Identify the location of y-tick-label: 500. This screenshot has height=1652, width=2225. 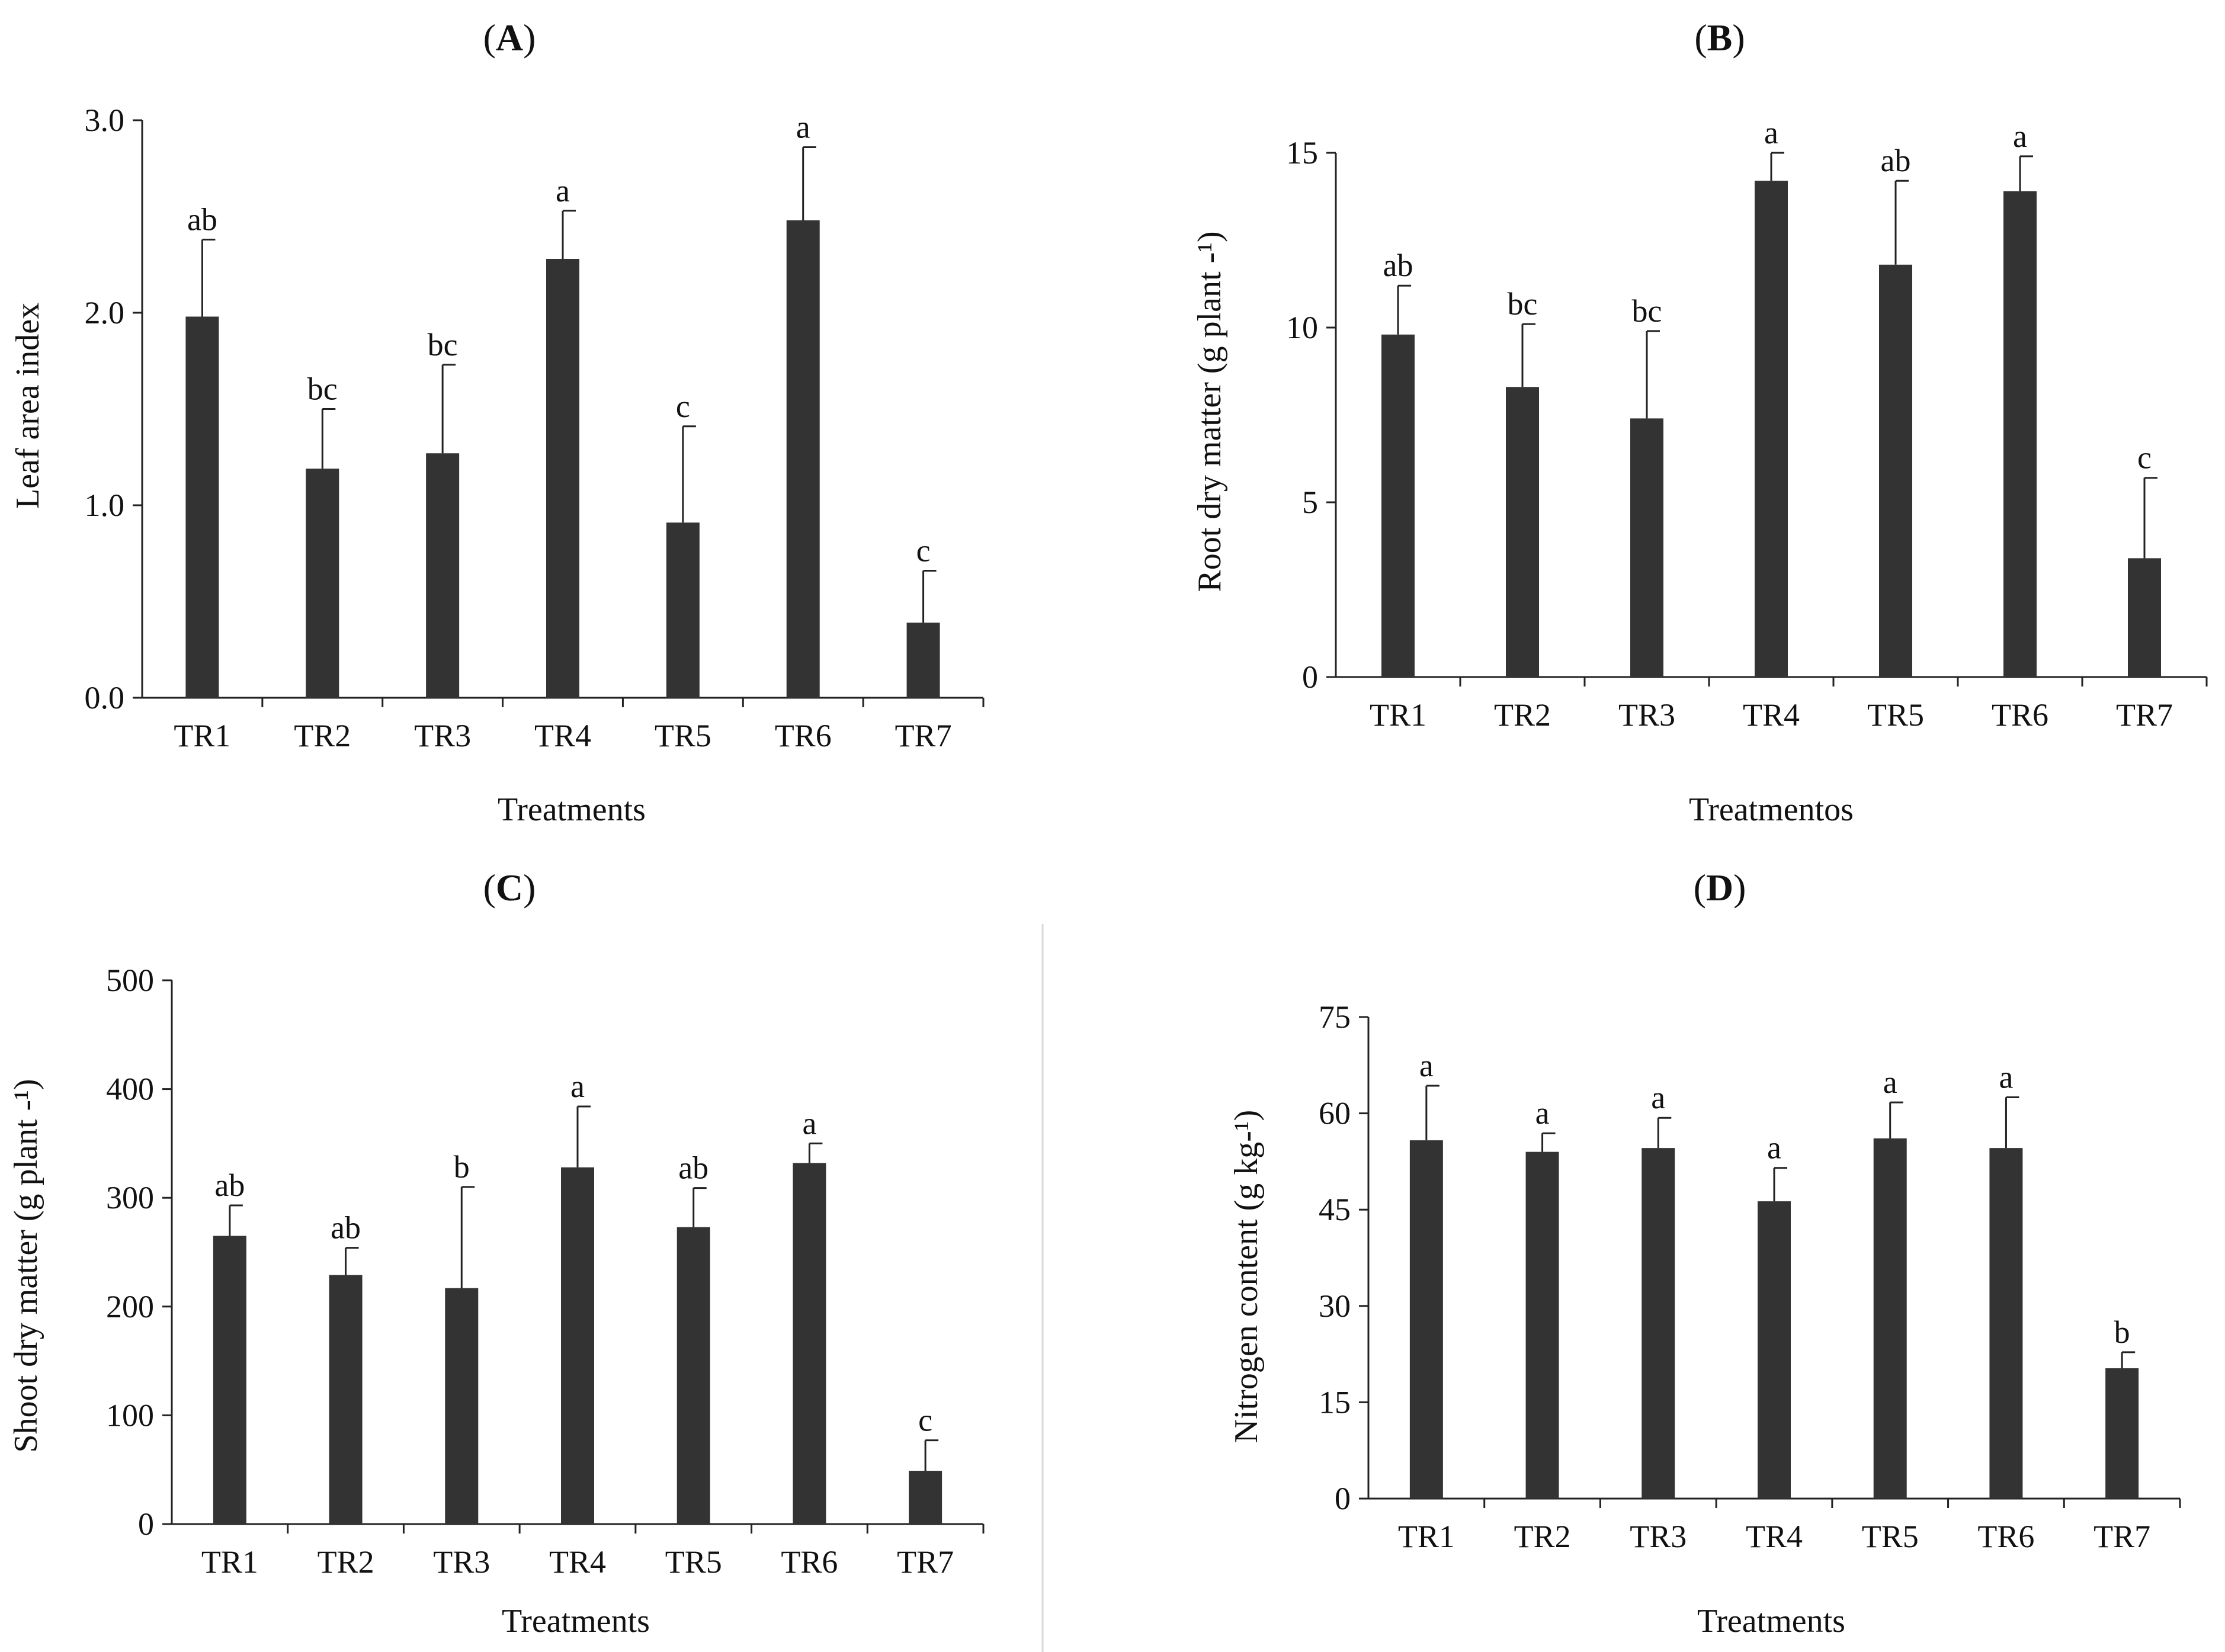
(130, 980).